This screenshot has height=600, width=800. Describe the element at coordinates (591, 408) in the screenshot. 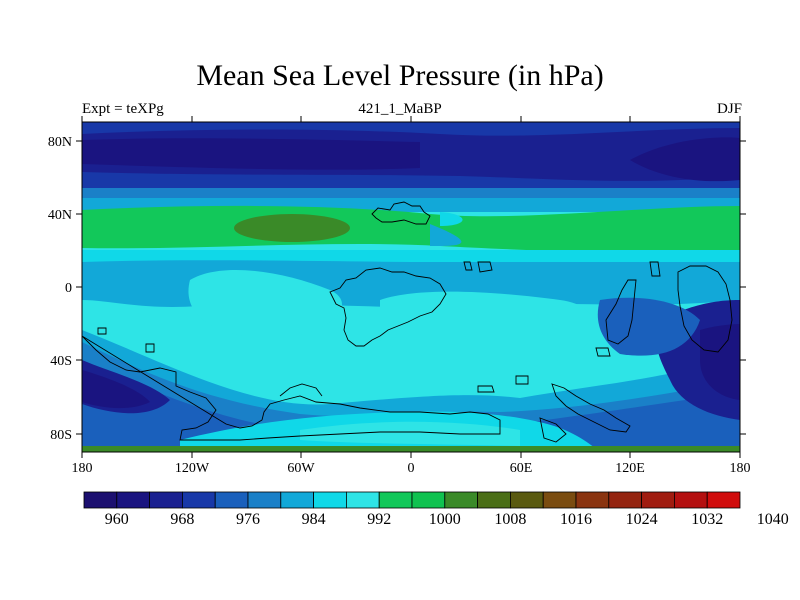

I see `coastline-antarctic-east` at that location.